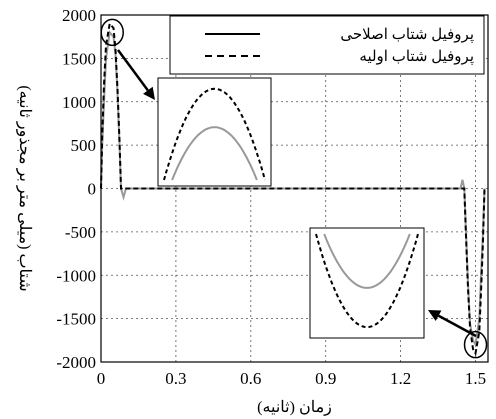  What do you see at coordinates (79, 15) in the screenshot?
I see `y-tick-label: 2000` at bounding box center [79, 15].